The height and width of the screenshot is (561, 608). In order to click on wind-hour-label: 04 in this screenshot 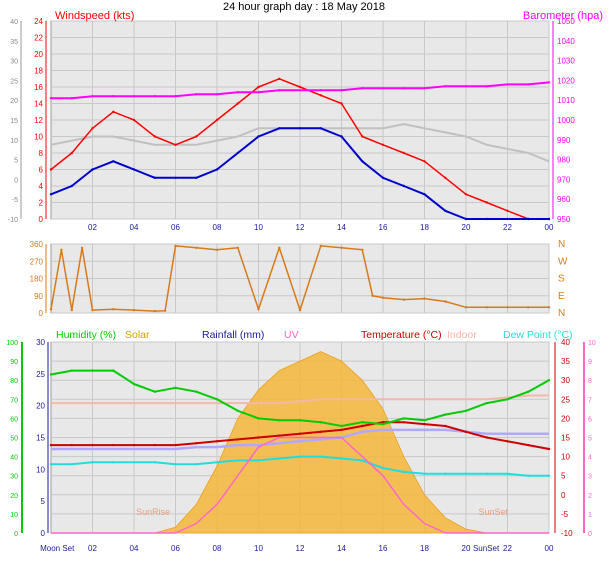, I will do `click(134, 227)`.